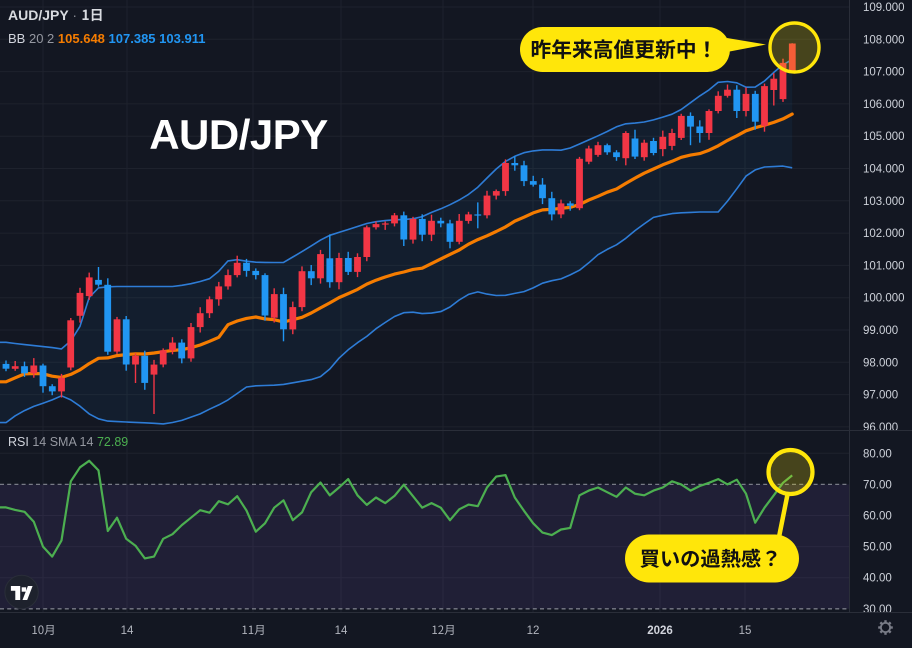 The image size is (912, 648). What do you see at coordinates (877, 517) in the screenshot?
I see `svg-text: 60.00` at bounding box center [877, 517].